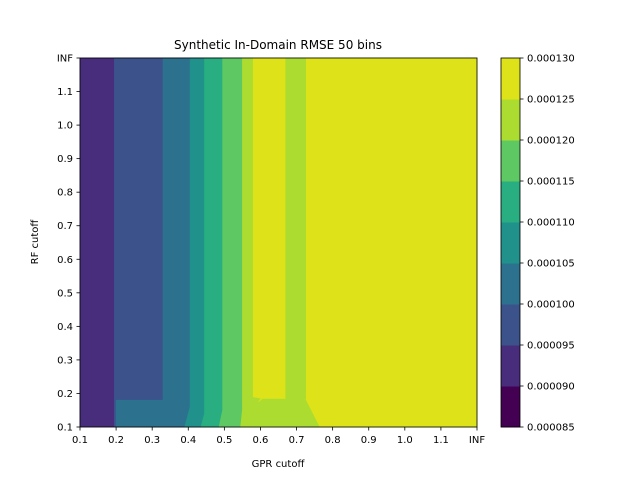 This screenshot has width=640, height=480. Describe the element at coordinates (551, 428) in the screenshot. I see `colorbar-tick-label: 0.000085` at that location.